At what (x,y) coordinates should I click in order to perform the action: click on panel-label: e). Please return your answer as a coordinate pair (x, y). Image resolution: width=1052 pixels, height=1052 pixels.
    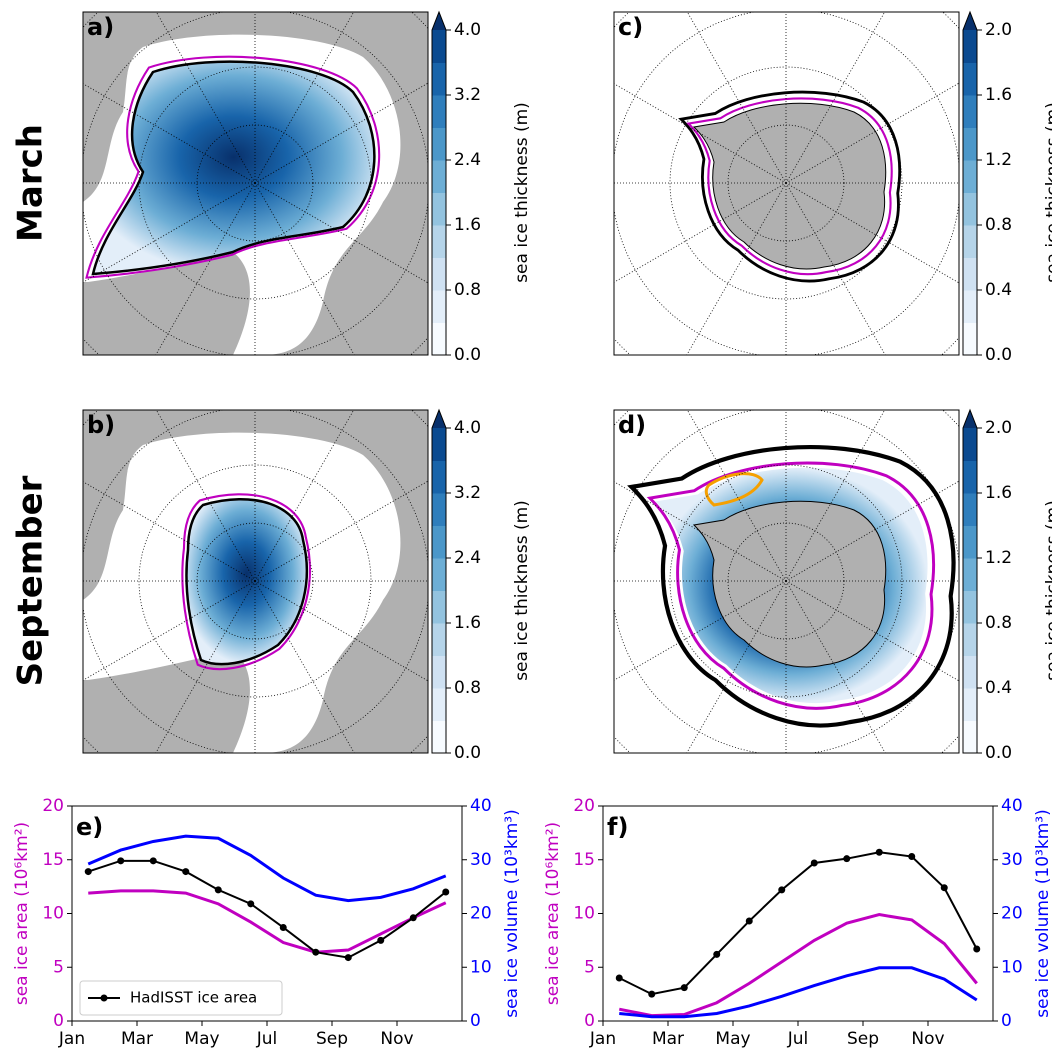
    Looking at the image, I should click on (89, 827).